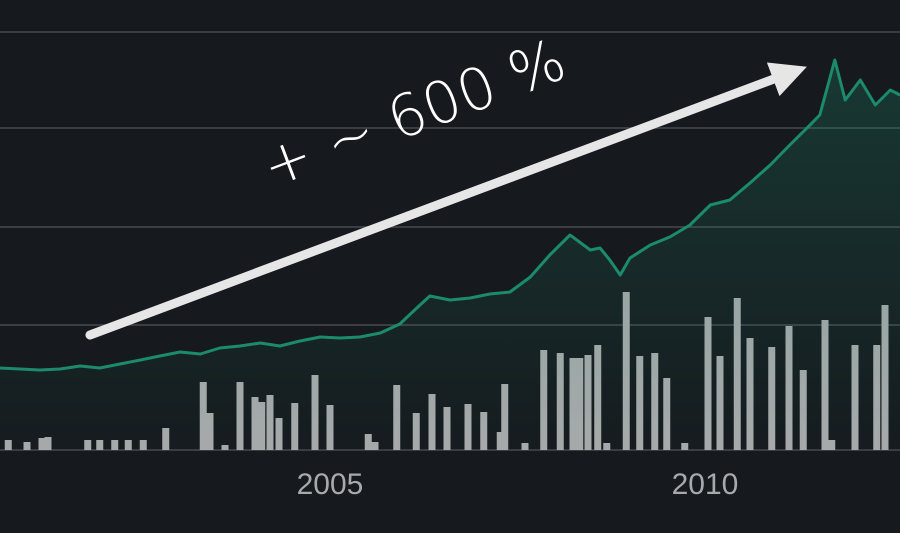 This screenshot has height=533, width=900. I want to click on x-tick-label: 2010, so click(705, 484).